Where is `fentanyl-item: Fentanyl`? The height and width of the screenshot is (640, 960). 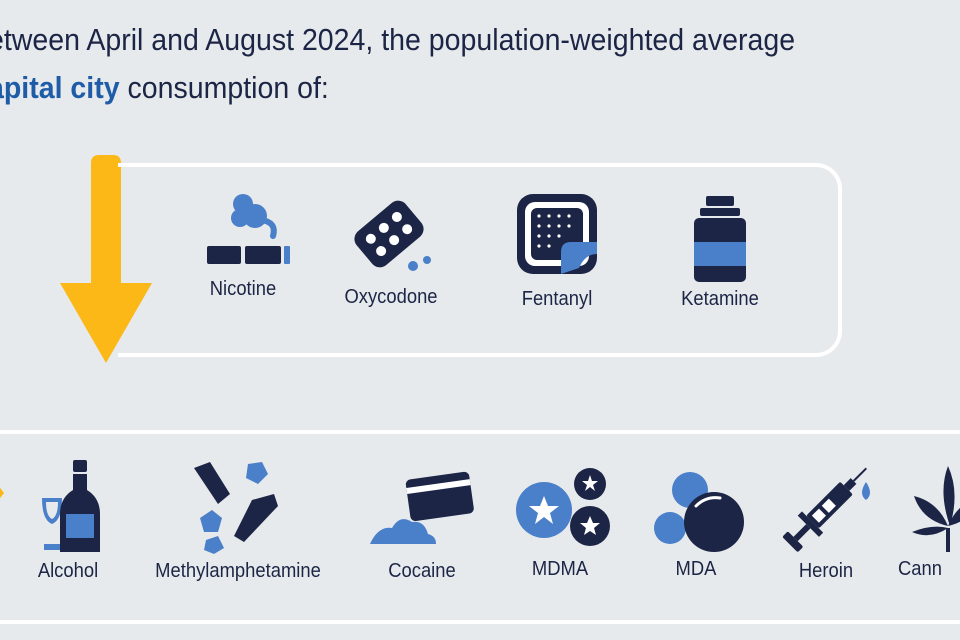 fentanyl-item: Fentanyl is located at coordinates (557, 249).